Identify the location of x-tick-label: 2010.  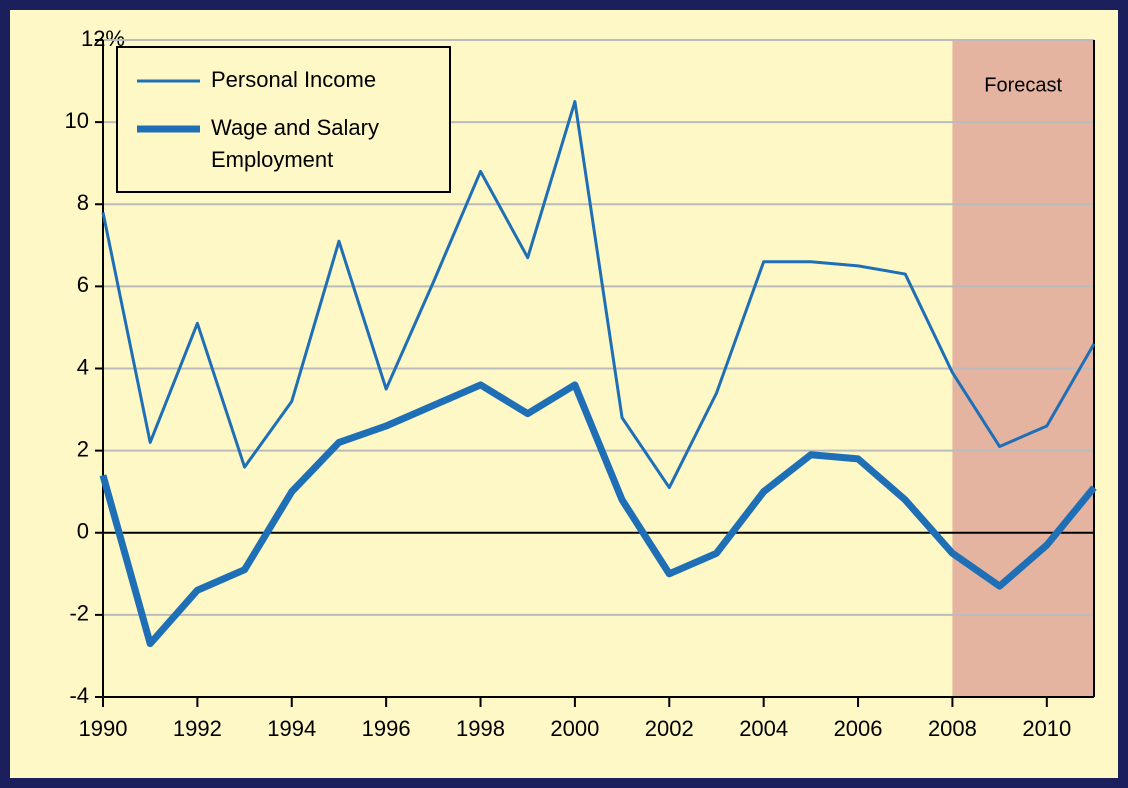
(1046, 728).